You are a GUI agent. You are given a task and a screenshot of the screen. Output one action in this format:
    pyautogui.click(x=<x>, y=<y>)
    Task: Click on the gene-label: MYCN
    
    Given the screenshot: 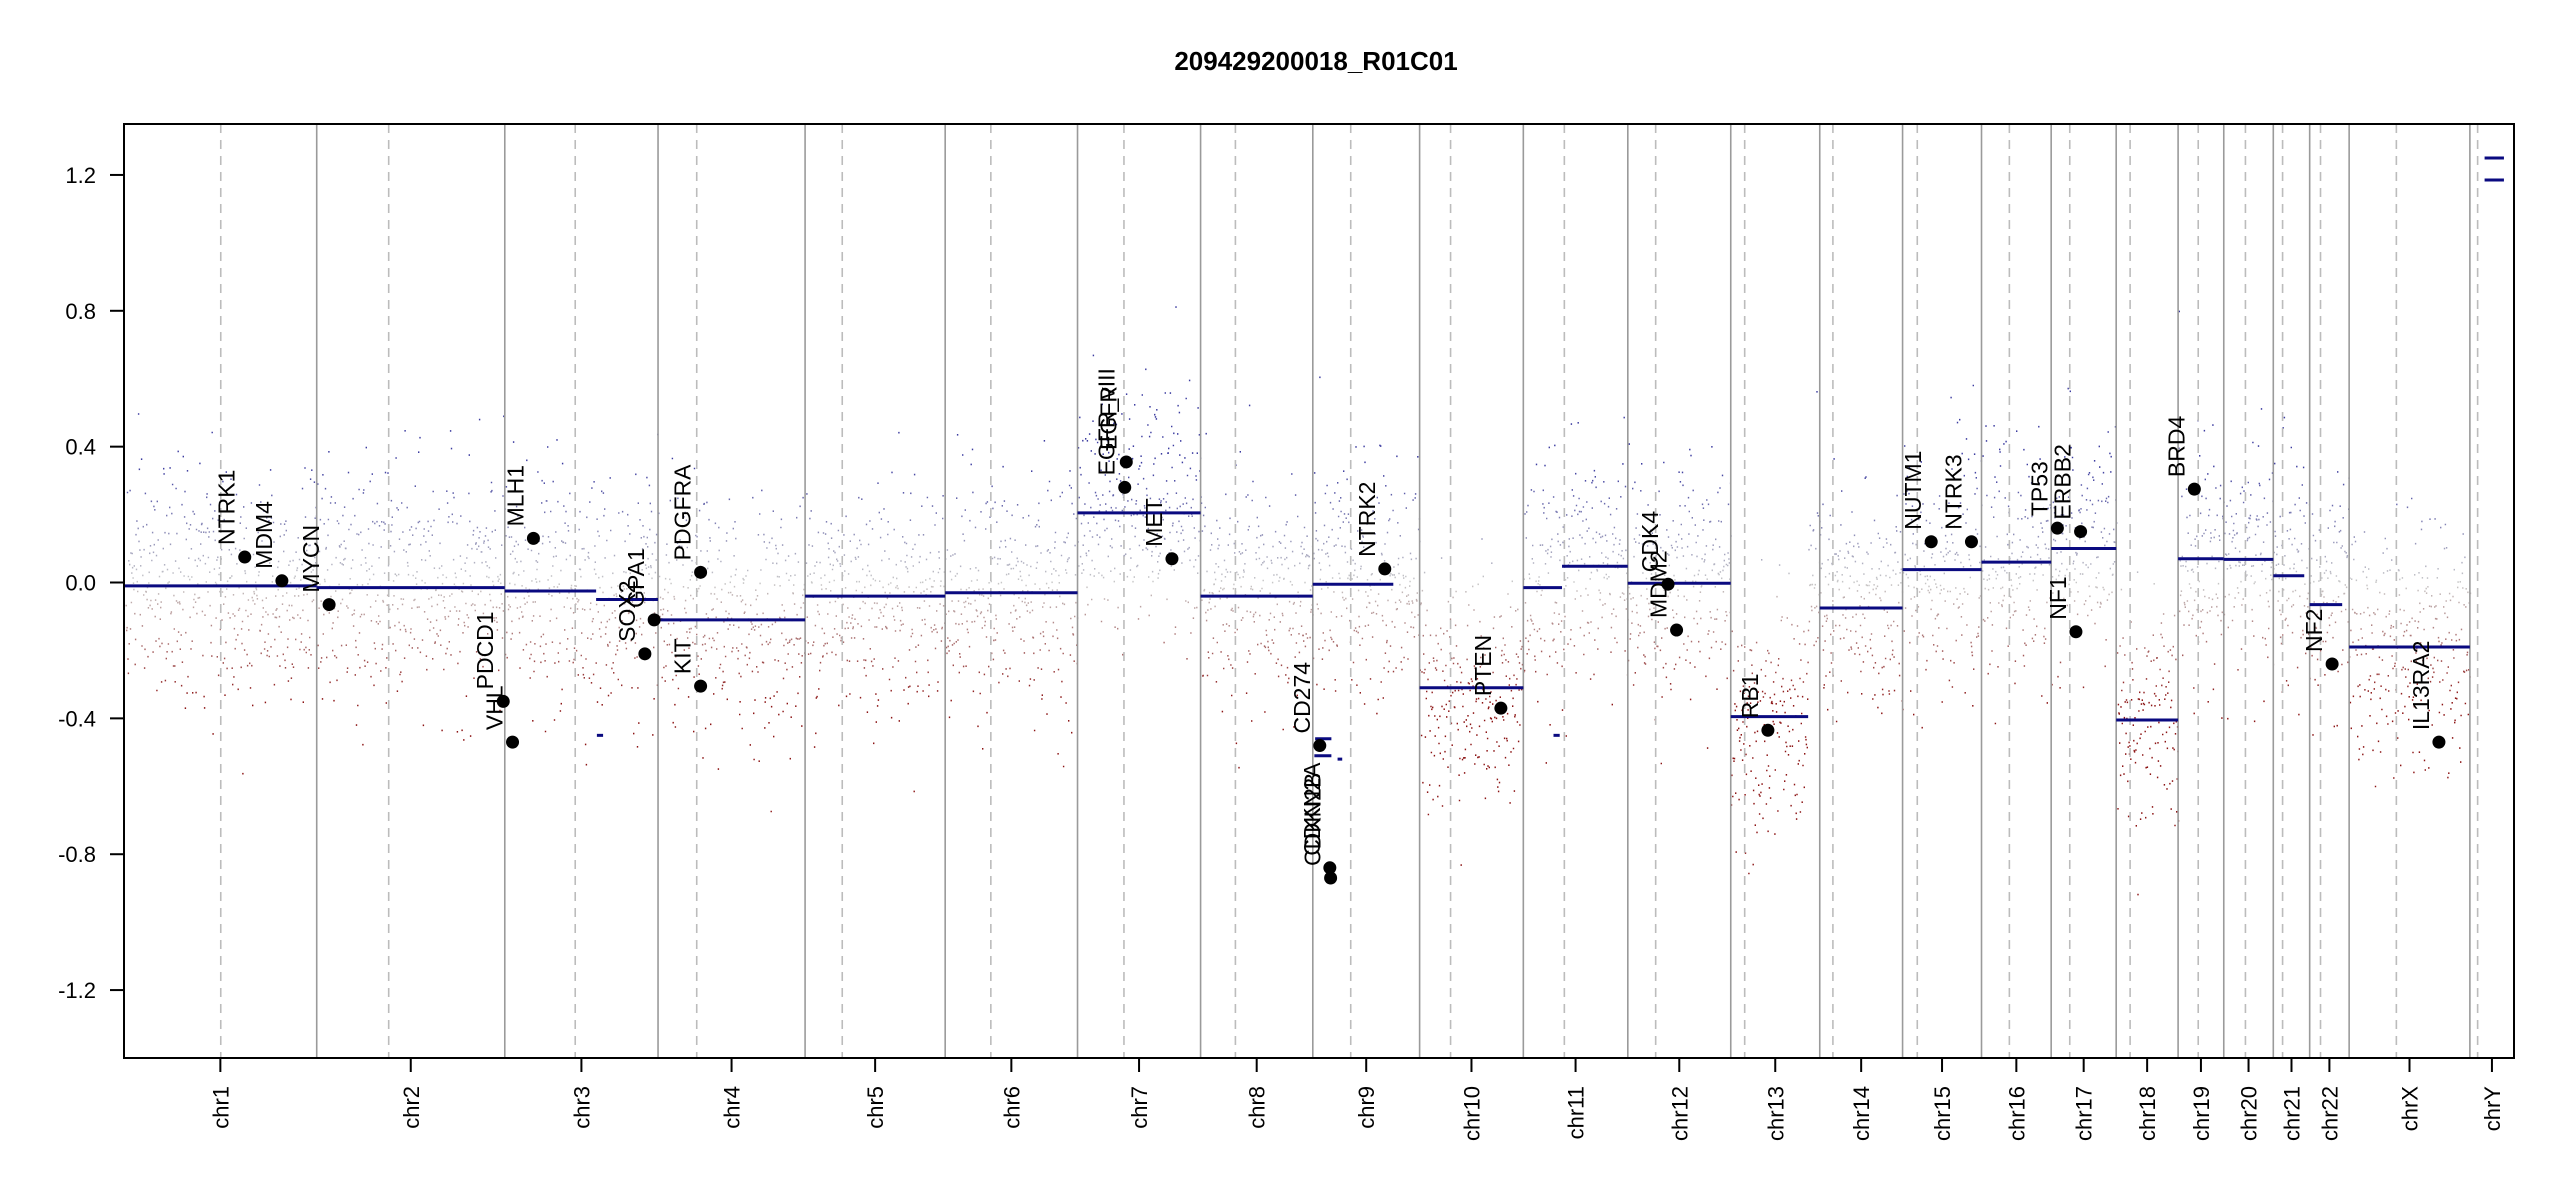 What is the action you would take?
    pyautogui.click(x=311, y=559)
    